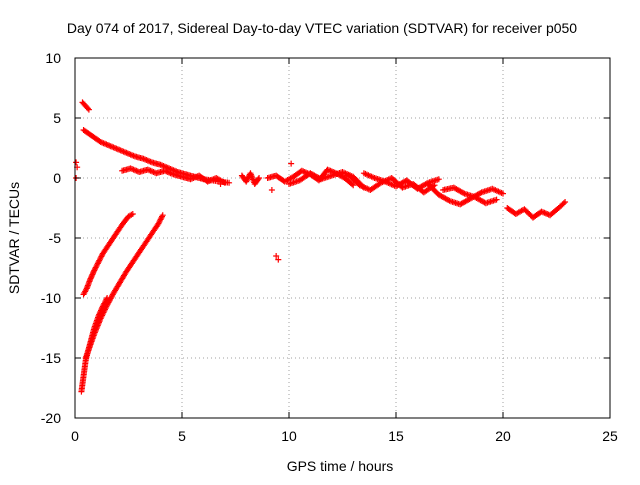 This screenshot has height=485, width=640. I want to click on y-tick-label: -10, so click(51, 298).